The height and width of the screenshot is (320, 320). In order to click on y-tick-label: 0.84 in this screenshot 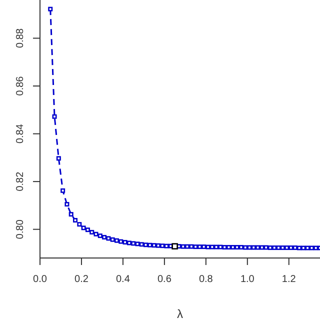, I will do `click(20, 134)`.